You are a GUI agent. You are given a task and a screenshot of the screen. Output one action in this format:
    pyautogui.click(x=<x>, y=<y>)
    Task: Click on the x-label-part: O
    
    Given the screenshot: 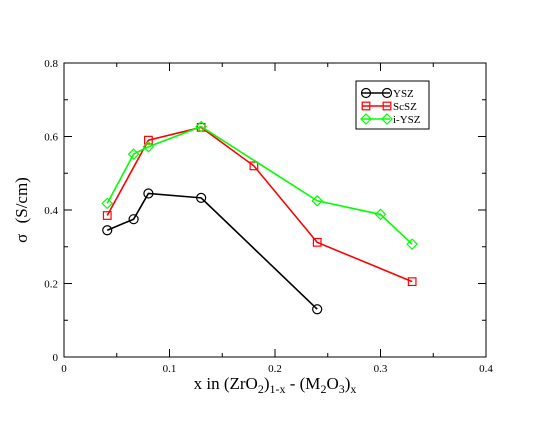 What is the action you would take?
    pyautogui.click(x=332, y=383)
    